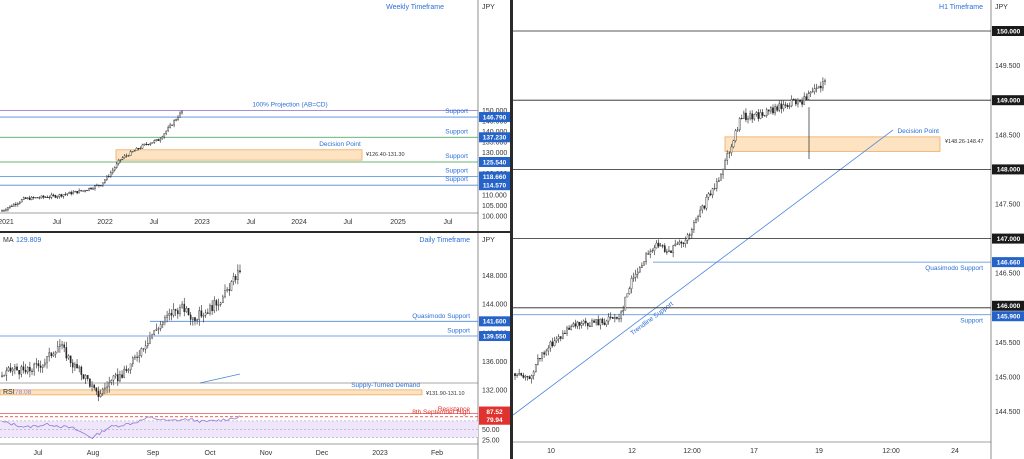 This screenshot has width=1024, height=459. Describe the element at coordinates (380, 453) in the screenshot. I see `x-tick-label: 2023` at that location.